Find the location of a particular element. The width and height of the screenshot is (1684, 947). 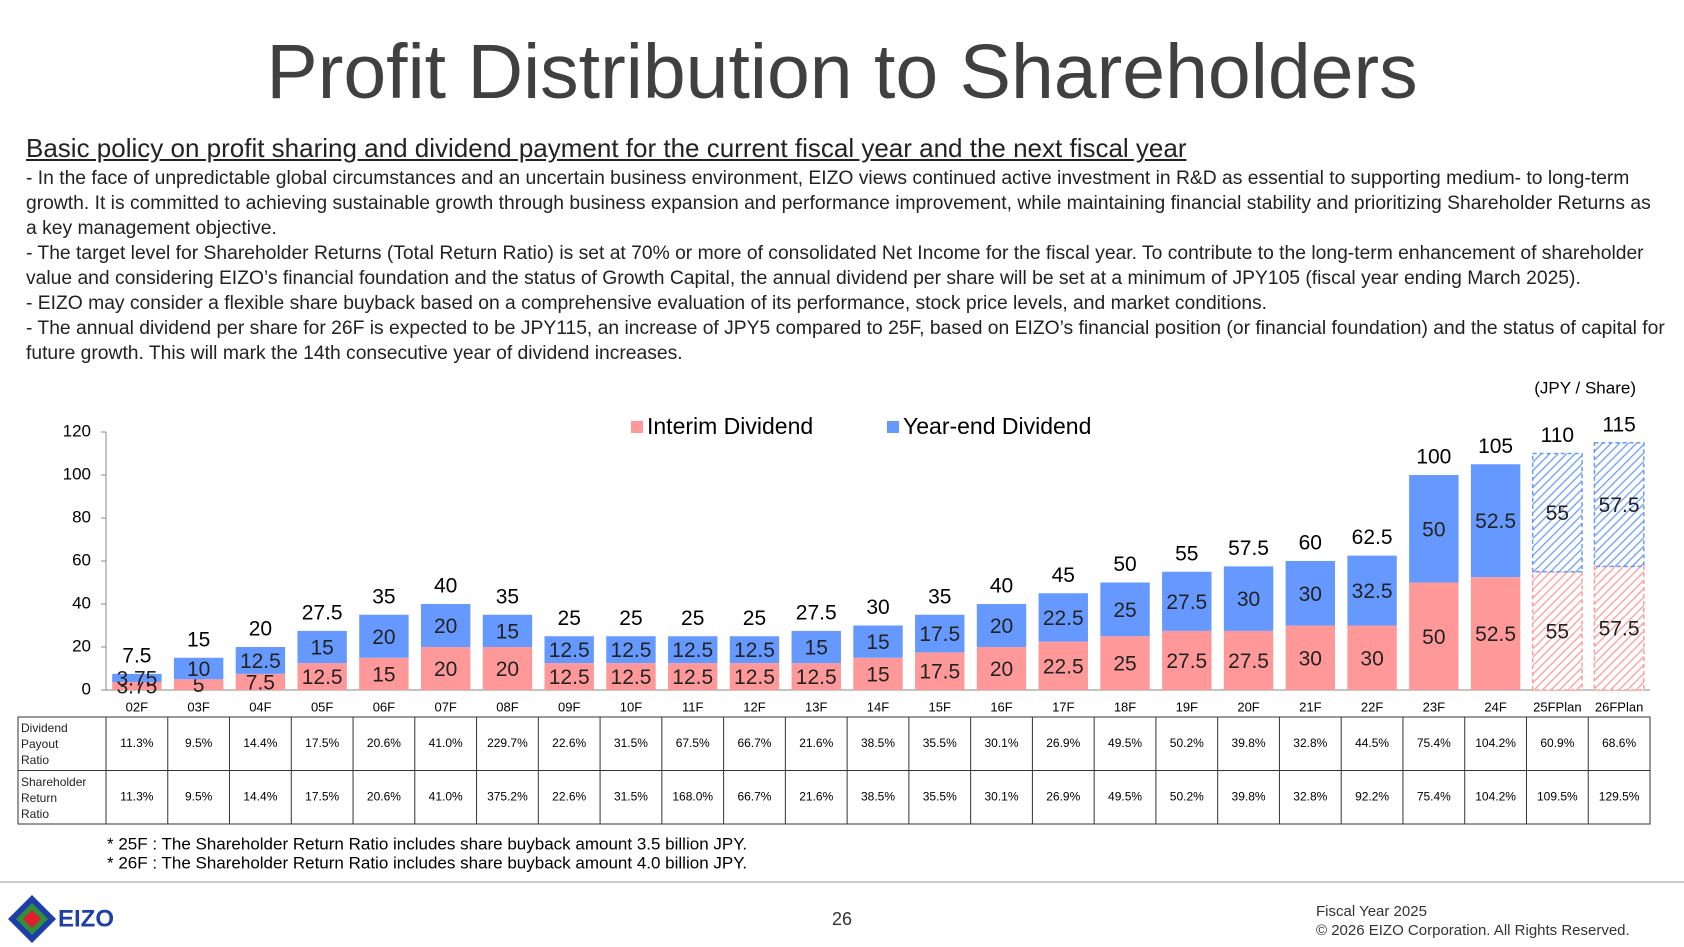

x-tick-label: 24F is located at coordinates (1495, 706).